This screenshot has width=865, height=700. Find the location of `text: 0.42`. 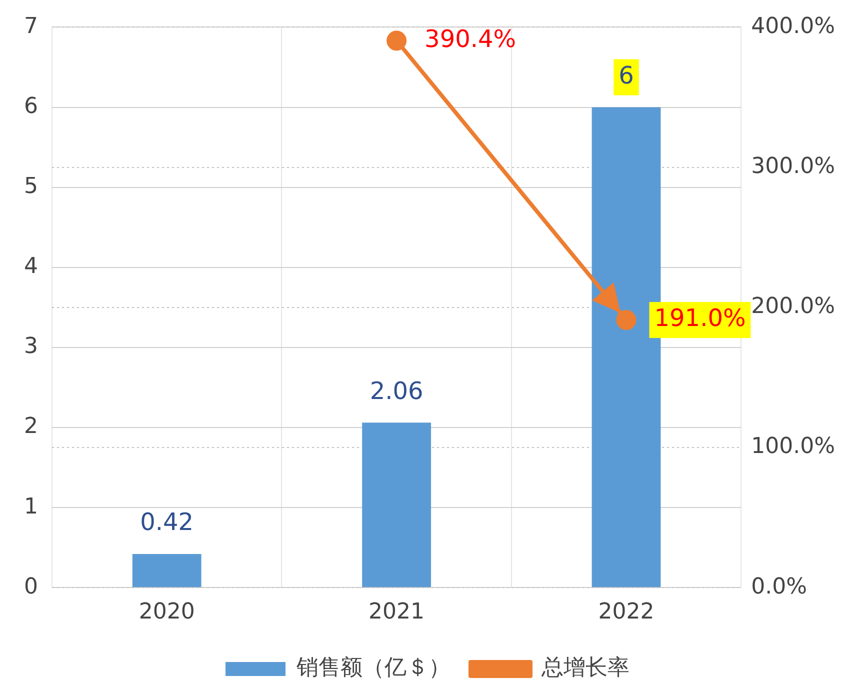

text: 0.42 is located at coordinates (167, 522).